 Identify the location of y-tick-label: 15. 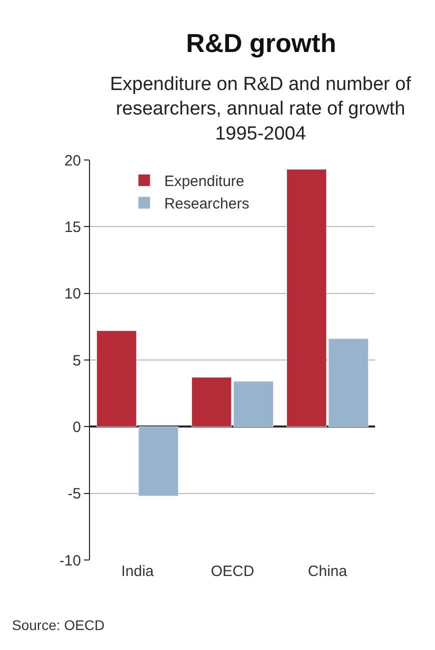
(72, 227).